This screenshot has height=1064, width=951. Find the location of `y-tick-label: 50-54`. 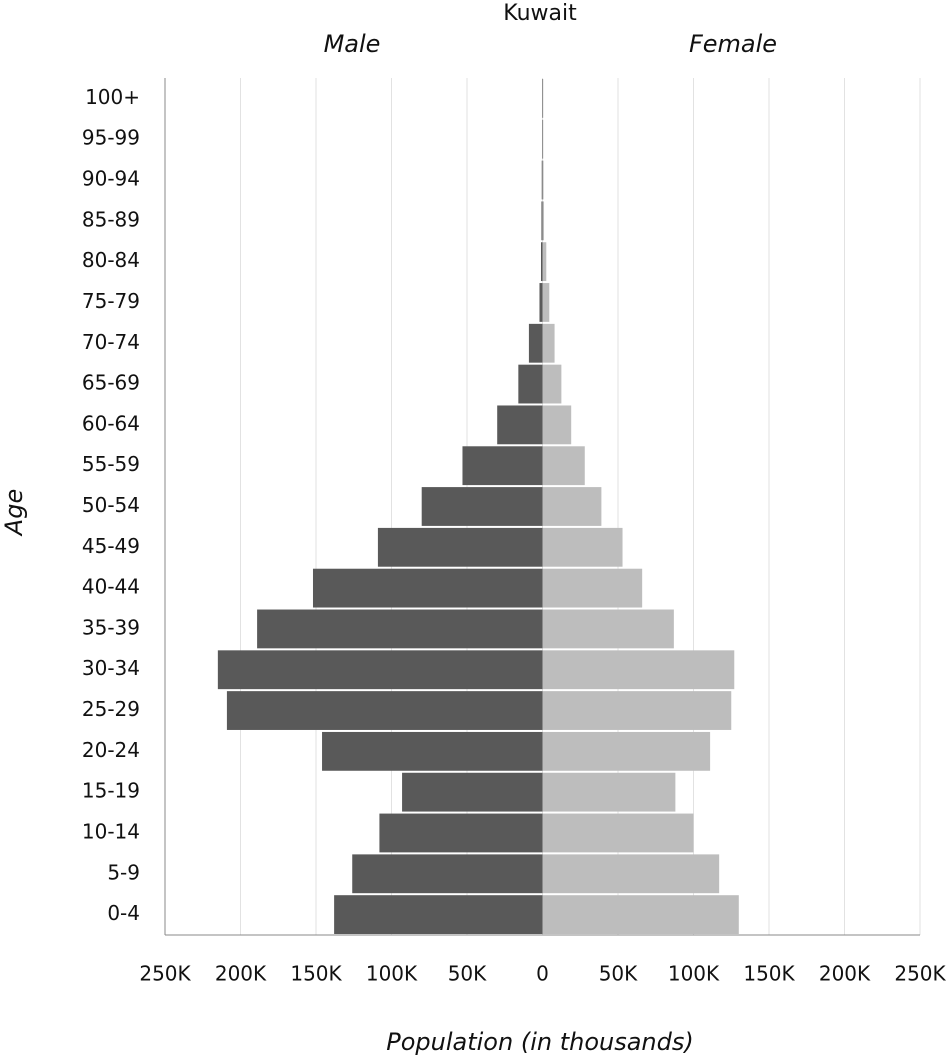

y-tick-label: 50-54 is located at coordinates (111, 505).